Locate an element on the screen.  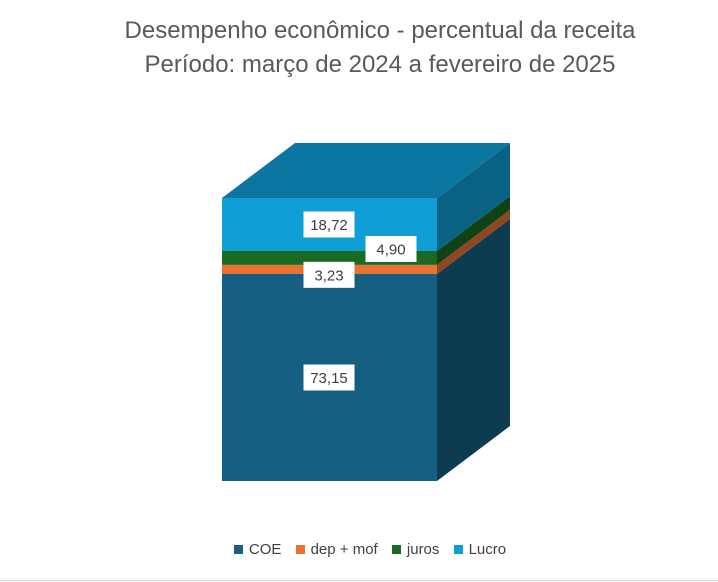
bar-segment-side-juros is located at coordinates (473, 230).